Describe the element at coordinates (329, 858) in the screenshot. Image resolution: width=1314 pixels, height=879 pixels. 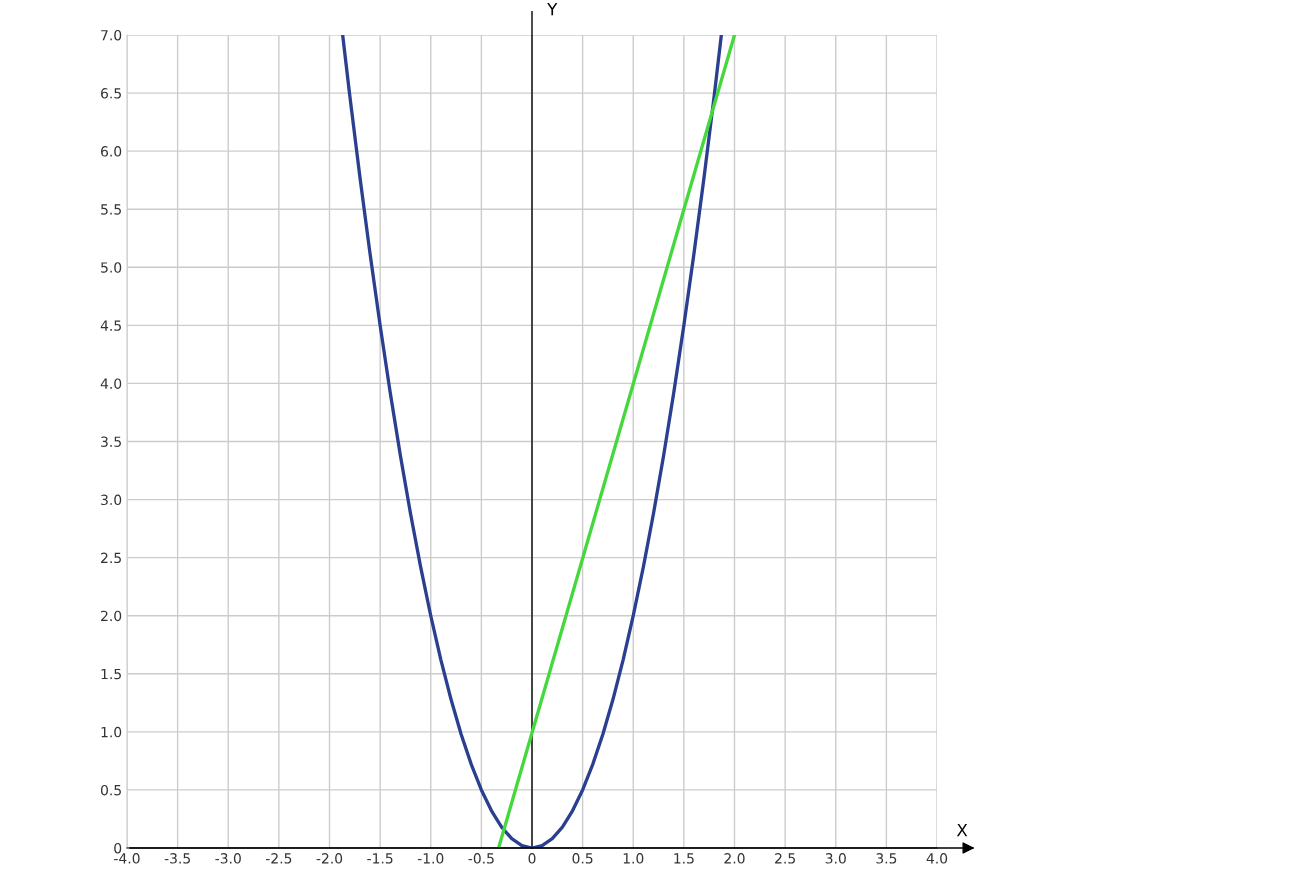
I see `x-tick-label: -2.0` at that location.